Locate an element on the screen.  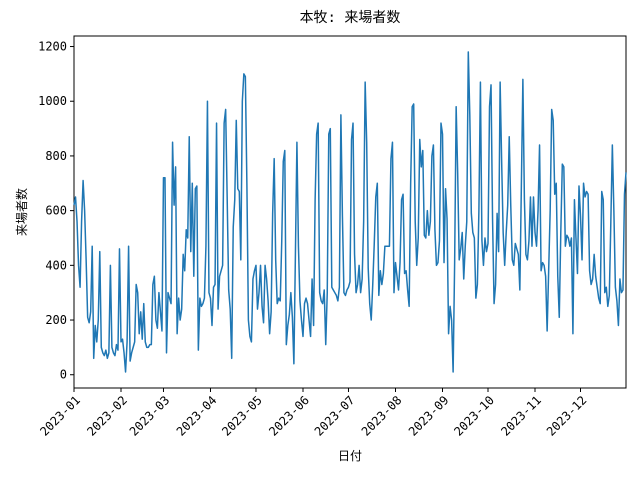
y-tick-label: 200 is located at coordinates (56, 320).